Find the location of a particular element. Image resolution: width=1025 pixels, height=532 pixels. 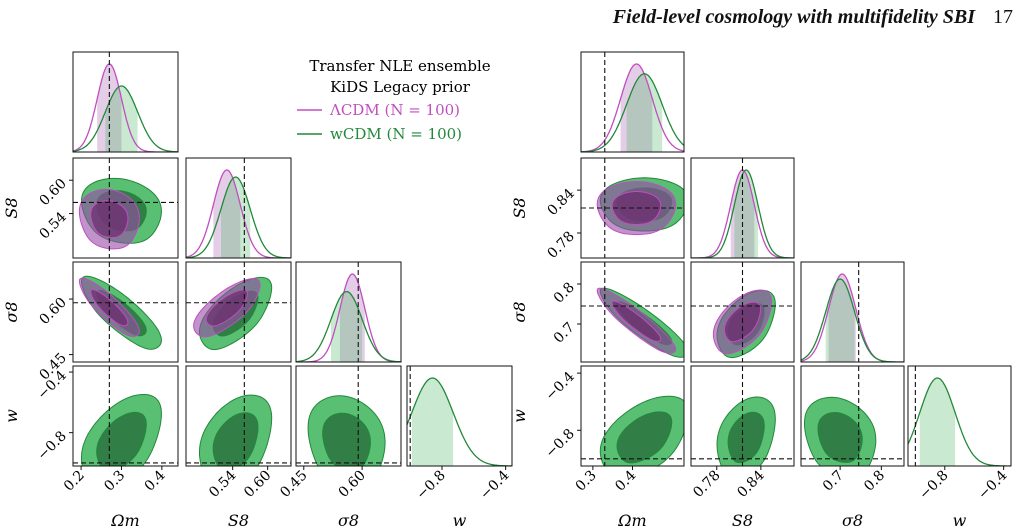

panel-Om-w: 0.2 0.3 0.4−0.8−0.4 is located at coordinates (106, 430).